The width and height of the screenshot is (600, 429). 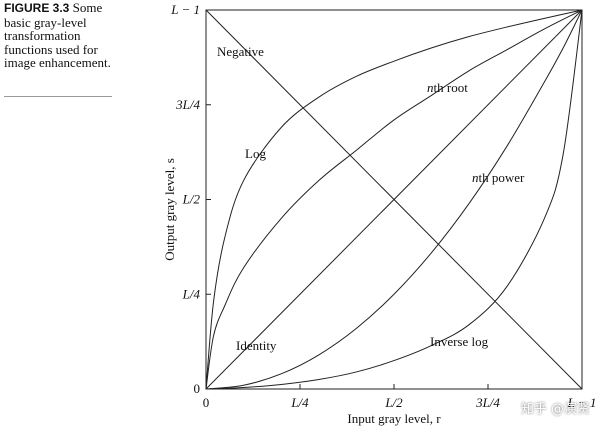 What do you see at coordinates (187, 104) in the screenshot?
I see `y-tick-label: 3L/4` at bounding box center [187, 104].